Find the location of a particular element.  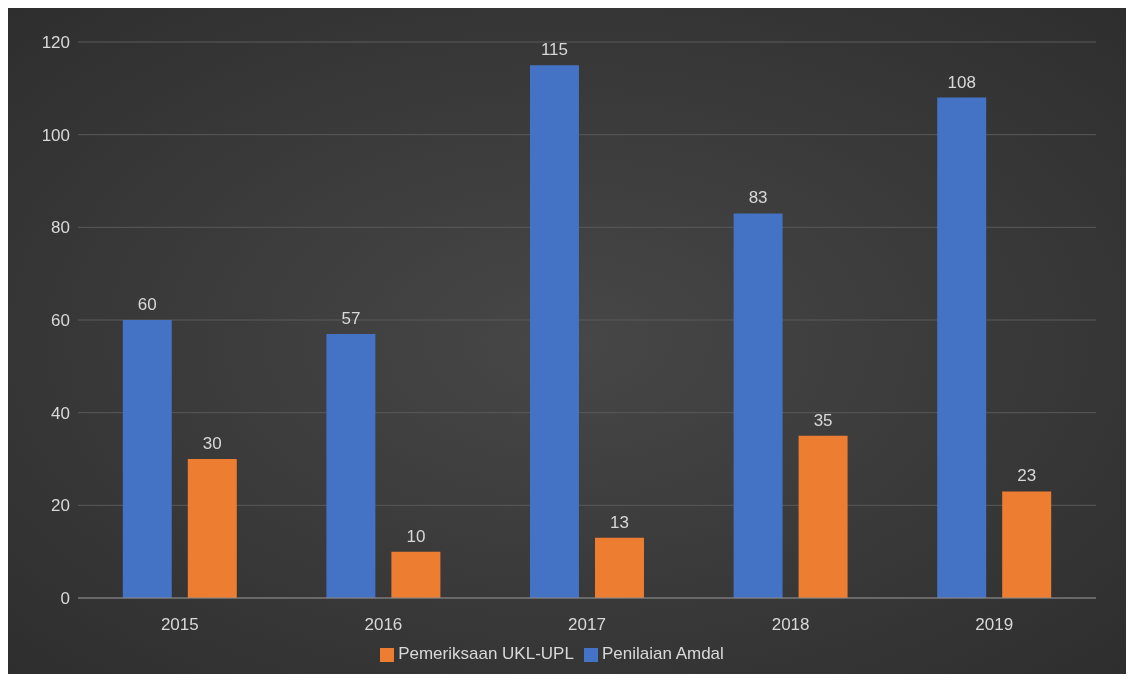

data-label: 13 is located at coordinates (619, 522).